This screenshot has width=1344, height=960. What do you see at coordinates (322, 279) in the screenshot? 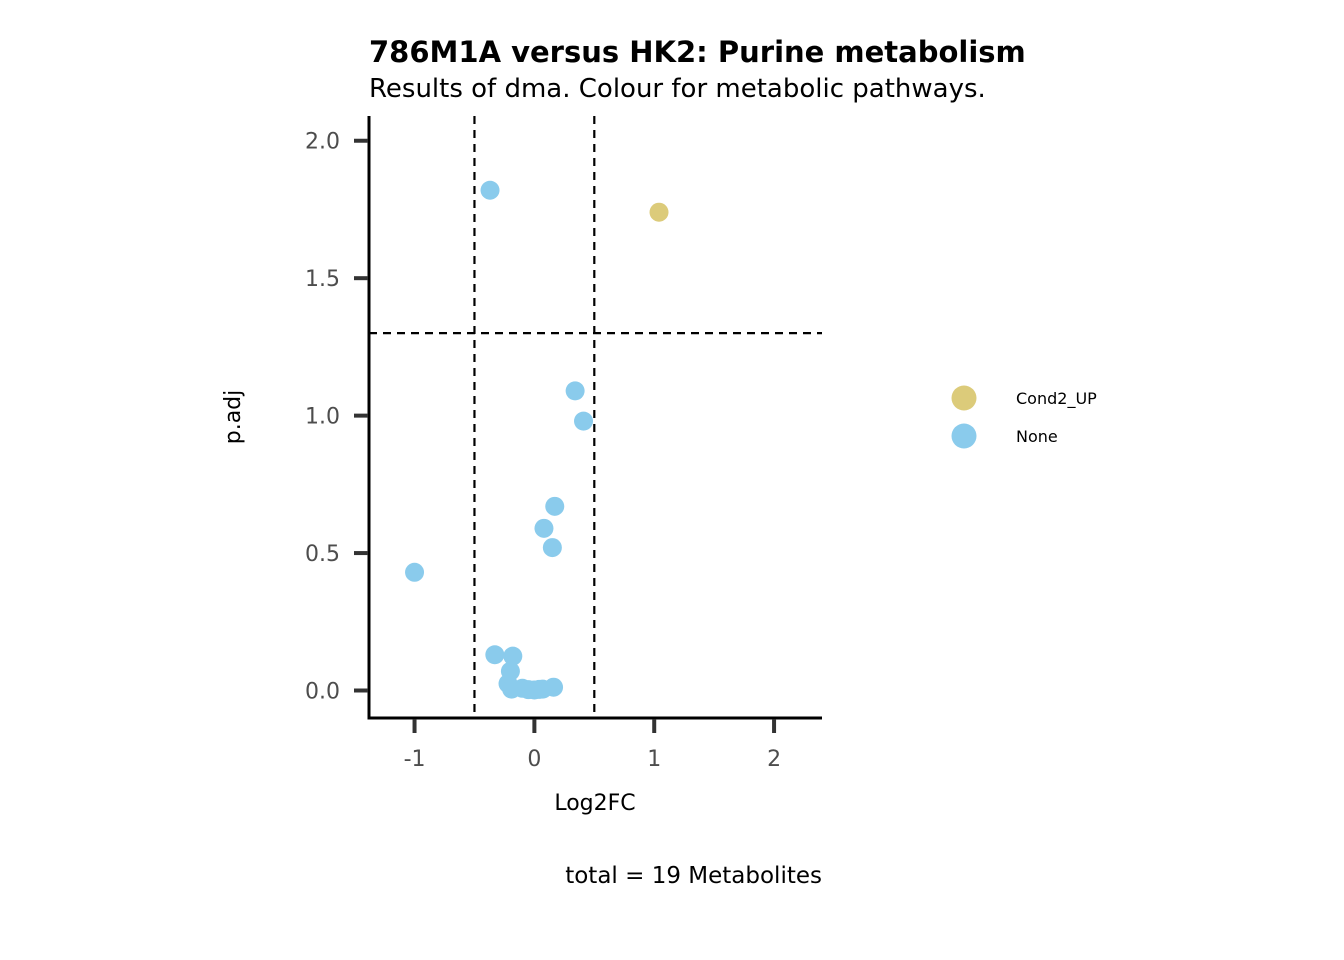
I see `y-tick-label: 1.5` at bounding box center [322, 279].